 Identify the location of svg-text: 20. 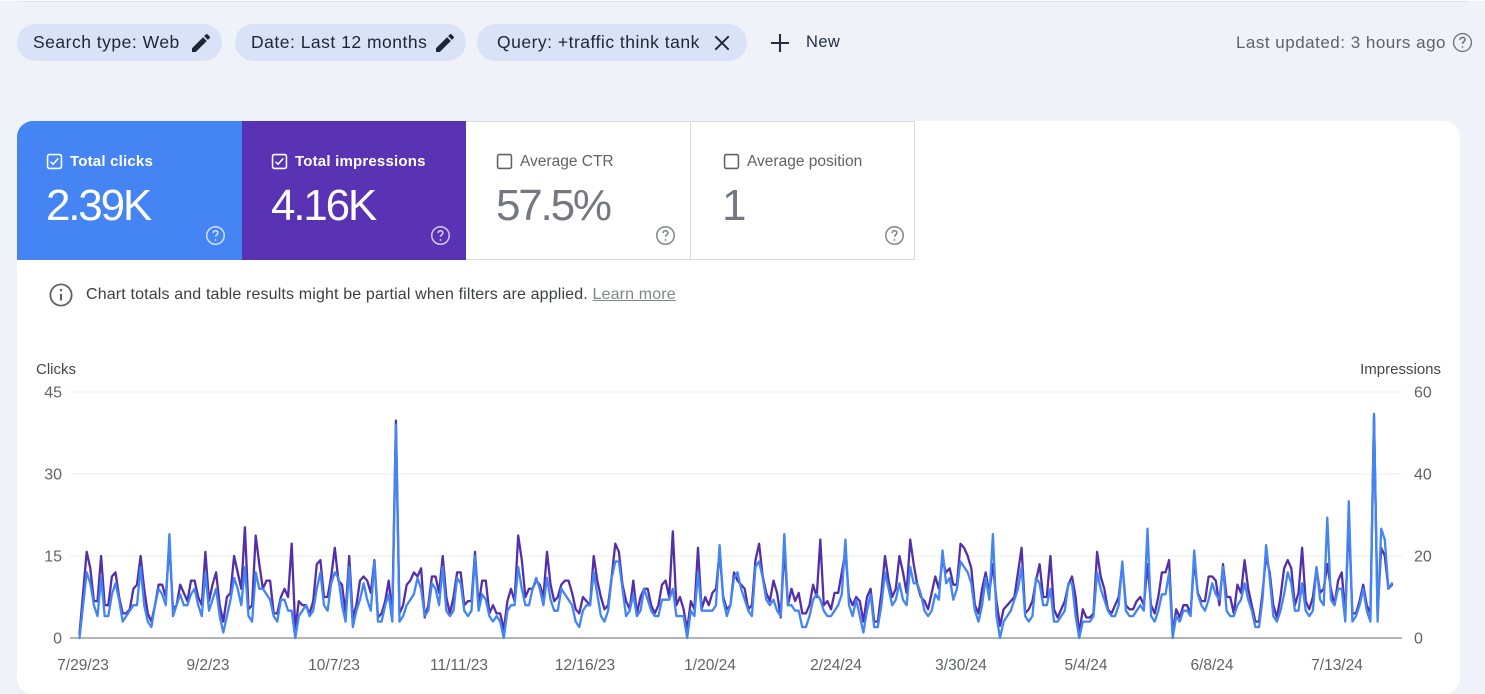
(1423, 557).